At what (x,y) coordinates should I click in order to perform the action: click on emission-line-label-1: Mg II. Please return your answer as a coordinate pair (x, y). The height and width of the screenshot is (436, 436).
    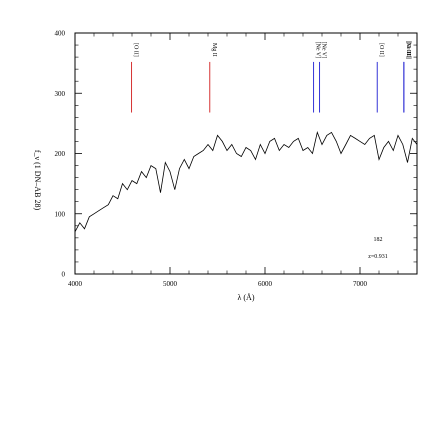
    Looking at the image, I should click on (214, 50).